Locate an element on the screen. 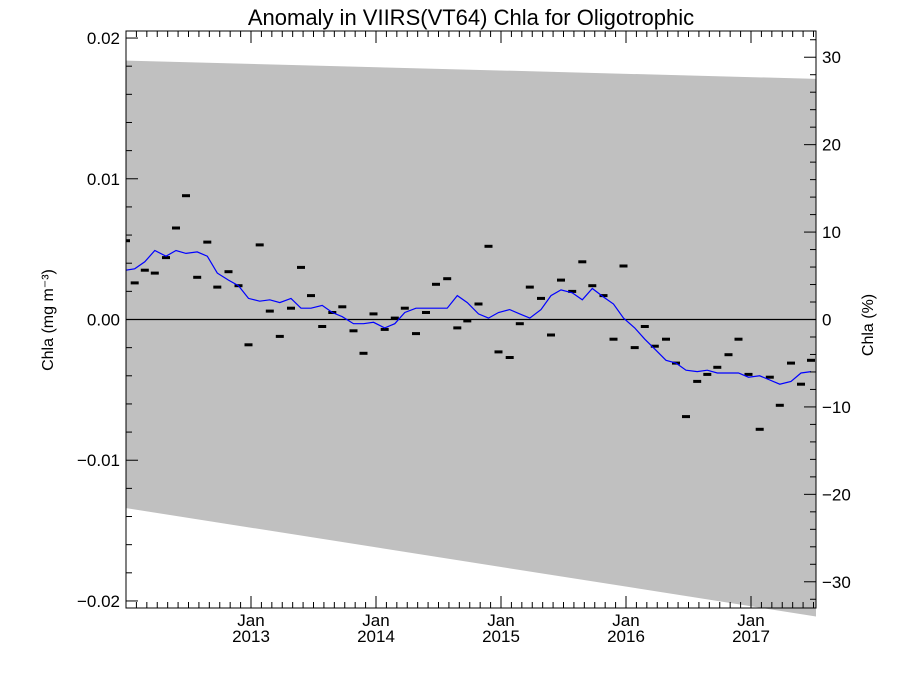 The height and width of the screenshot is (675, 900). y-right-tick-label: 20 is located at coordinates (831, 145).